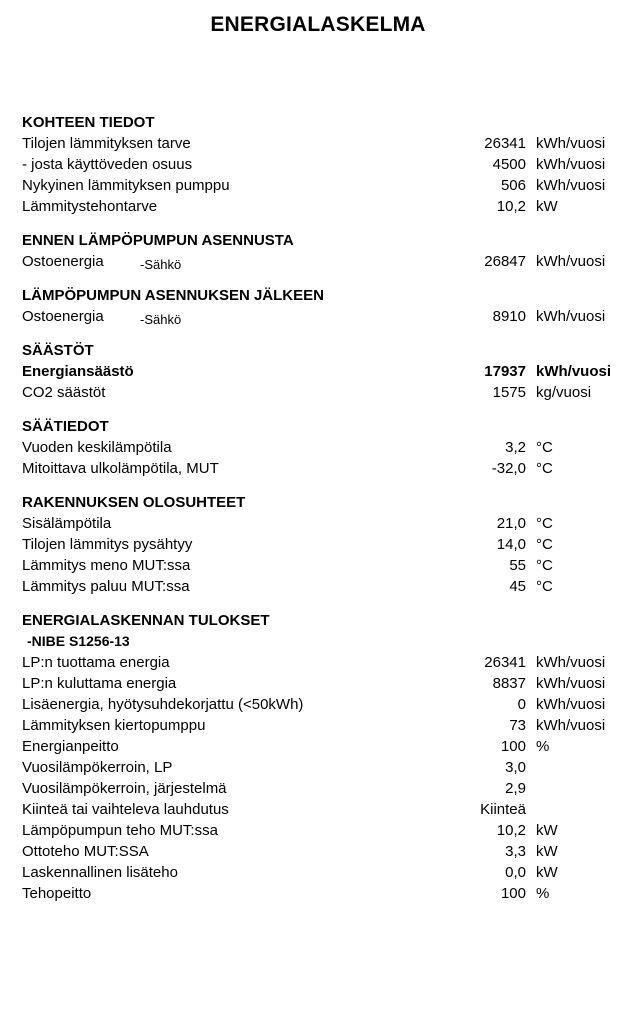 Image resolution: width=636 pixels, height=1024 pixels. What do you see at coordinates (70, 746) in the screenshot?
I see `row-label: Energianpeitto` at bounding box center [70, 746].